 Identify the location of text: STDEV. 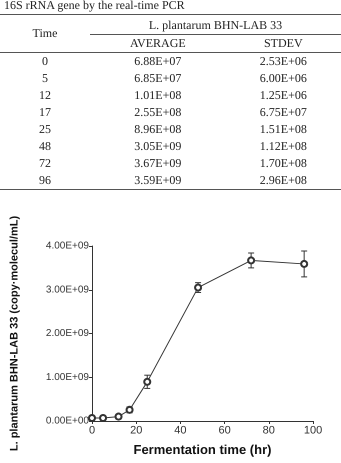
(283, 43).